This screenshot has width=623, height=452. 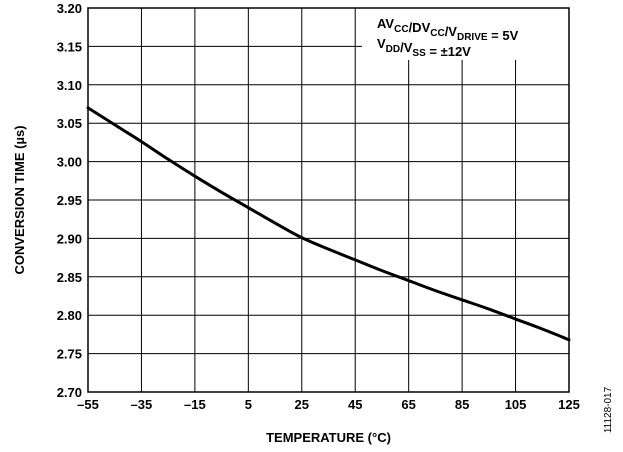 I want to click on y-tick-label: 3.00, so click(x=69, y=162).